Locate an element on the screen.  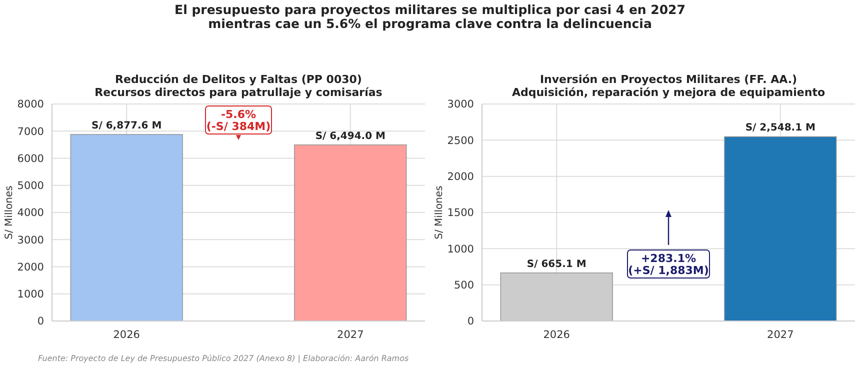
y-tick-label: 500 is located at coordinates (464, 286).